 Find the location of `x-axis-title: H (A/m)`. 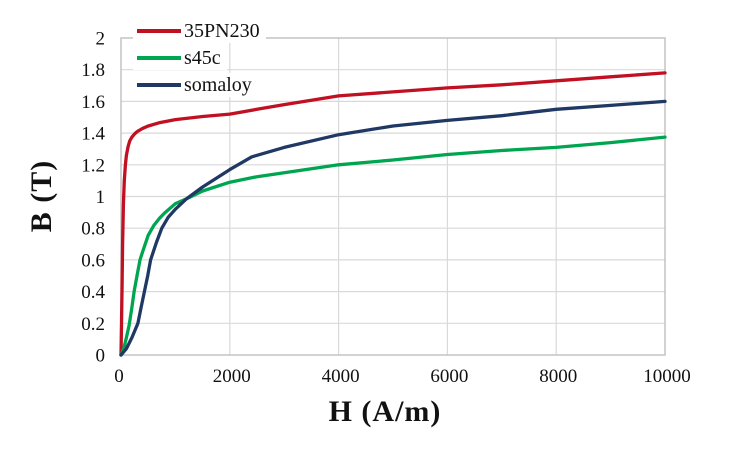

x-axis-title: H (A/m) is located at coordinates (385, 411).